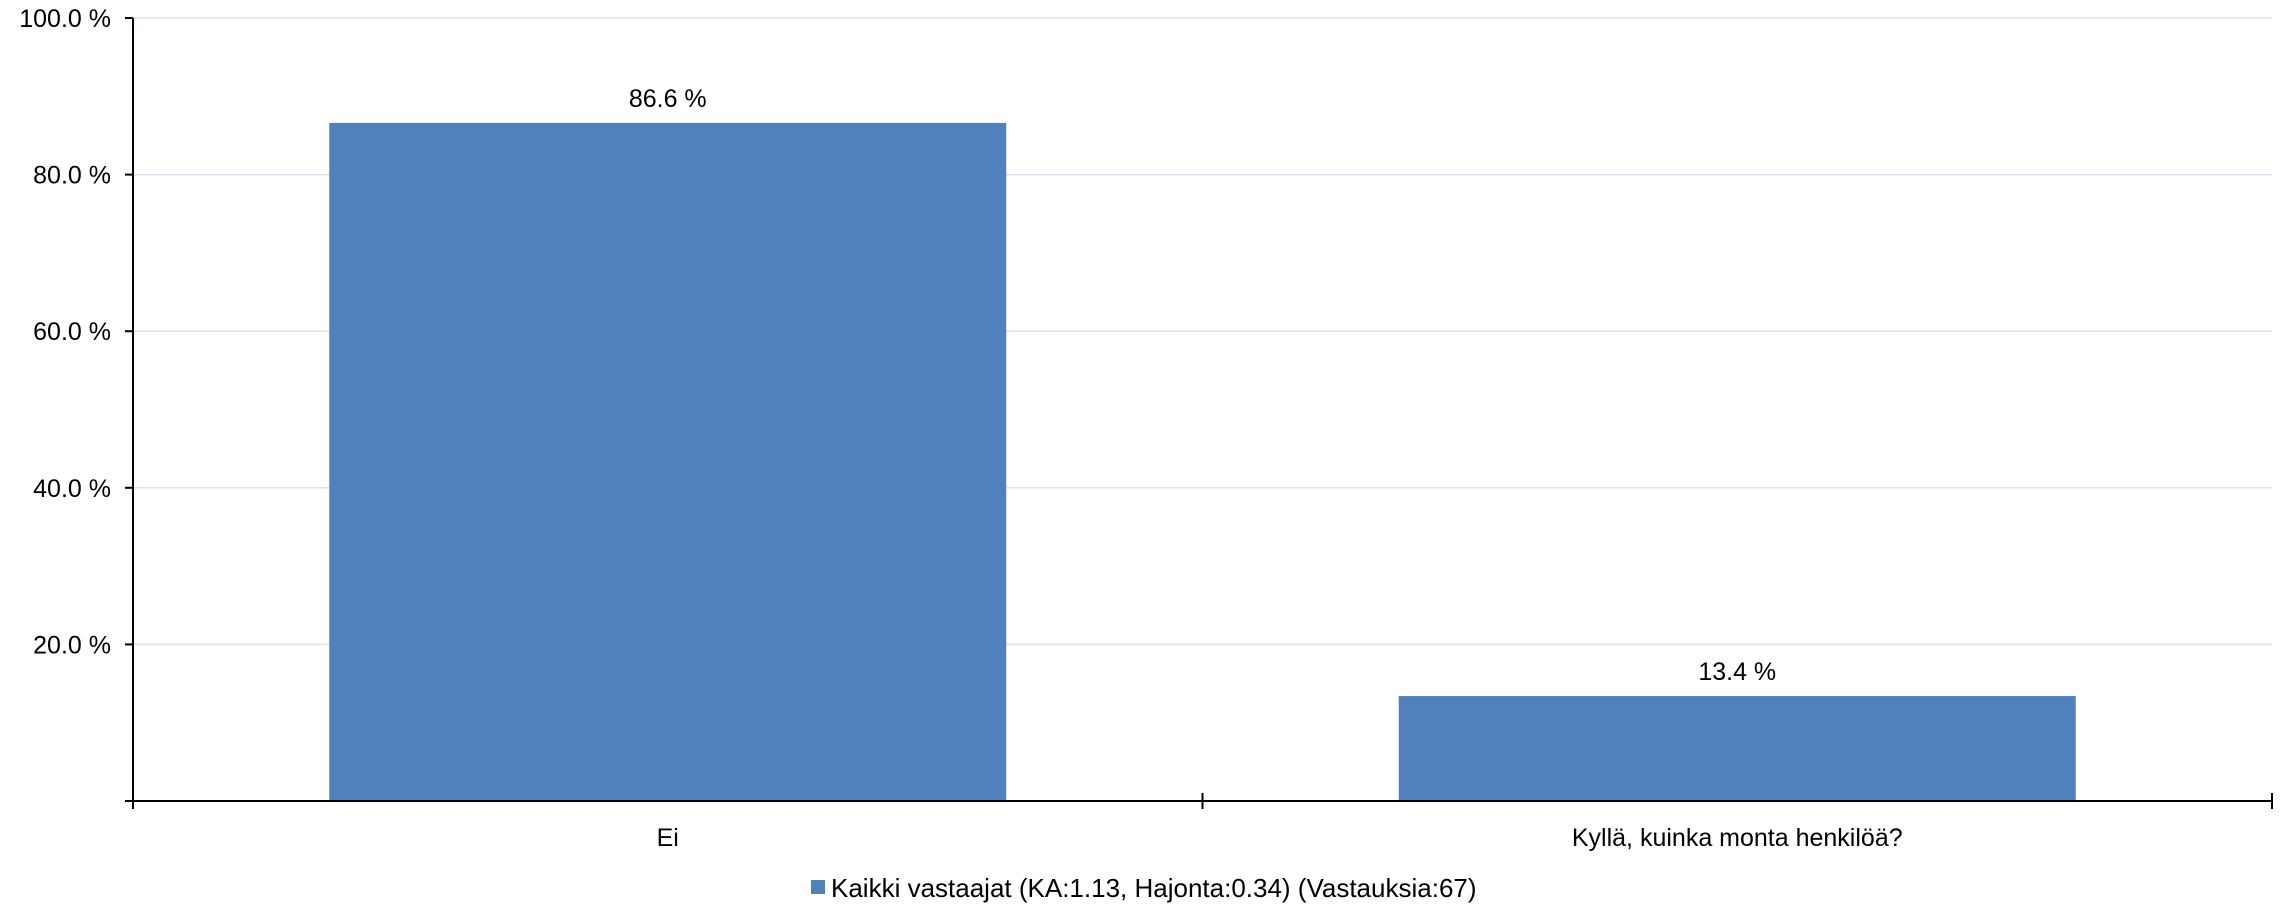 The width and height of the screenshot is (2290, 910). Describe the element at coordinates (668, 99) in the screenshot. I see `bar-value-label: 86.6 %` at that location.